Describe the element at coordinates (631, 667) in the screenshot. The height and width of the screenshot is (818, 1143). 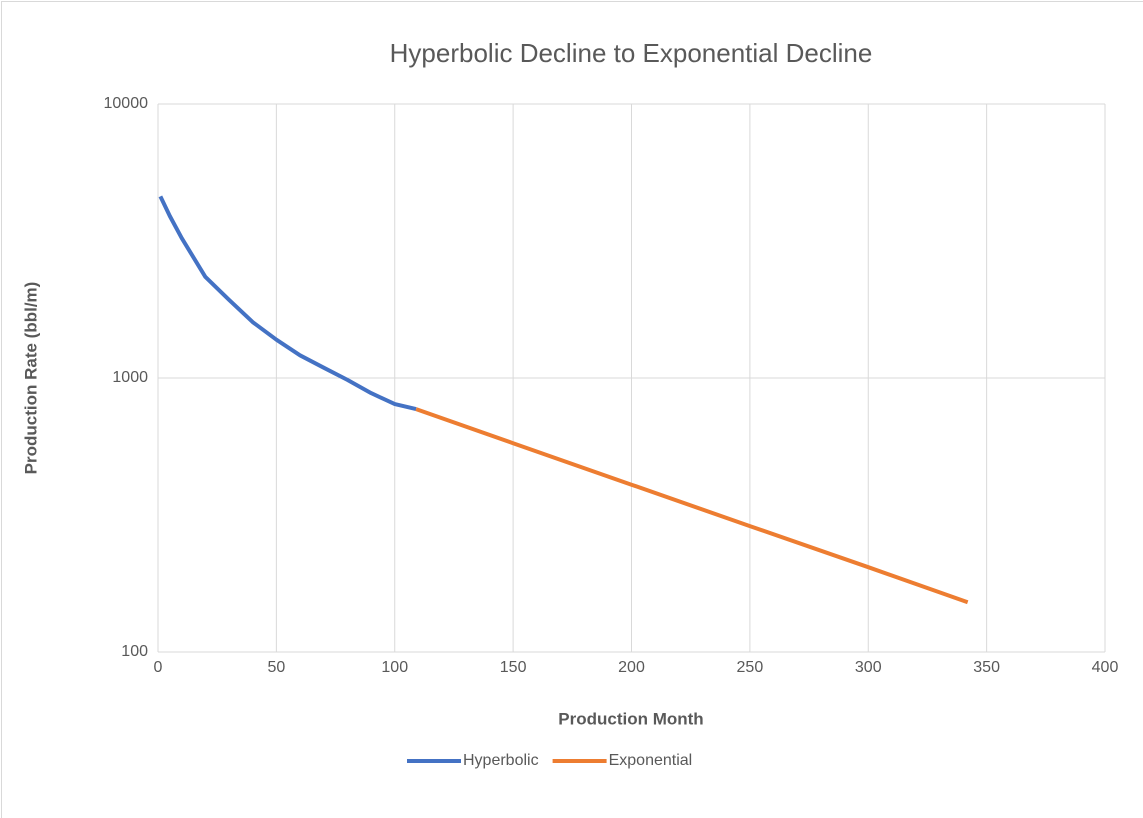
I see `x-tick-label: 200` at that location.